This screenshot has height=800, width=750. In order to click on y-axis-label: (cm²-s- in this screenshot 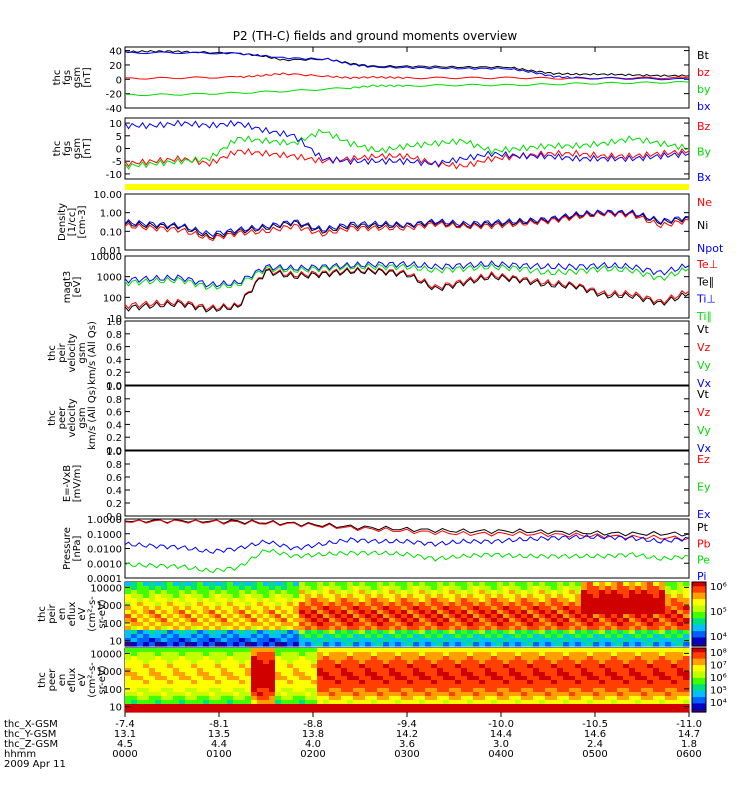, I will do `click(92, 680)`.